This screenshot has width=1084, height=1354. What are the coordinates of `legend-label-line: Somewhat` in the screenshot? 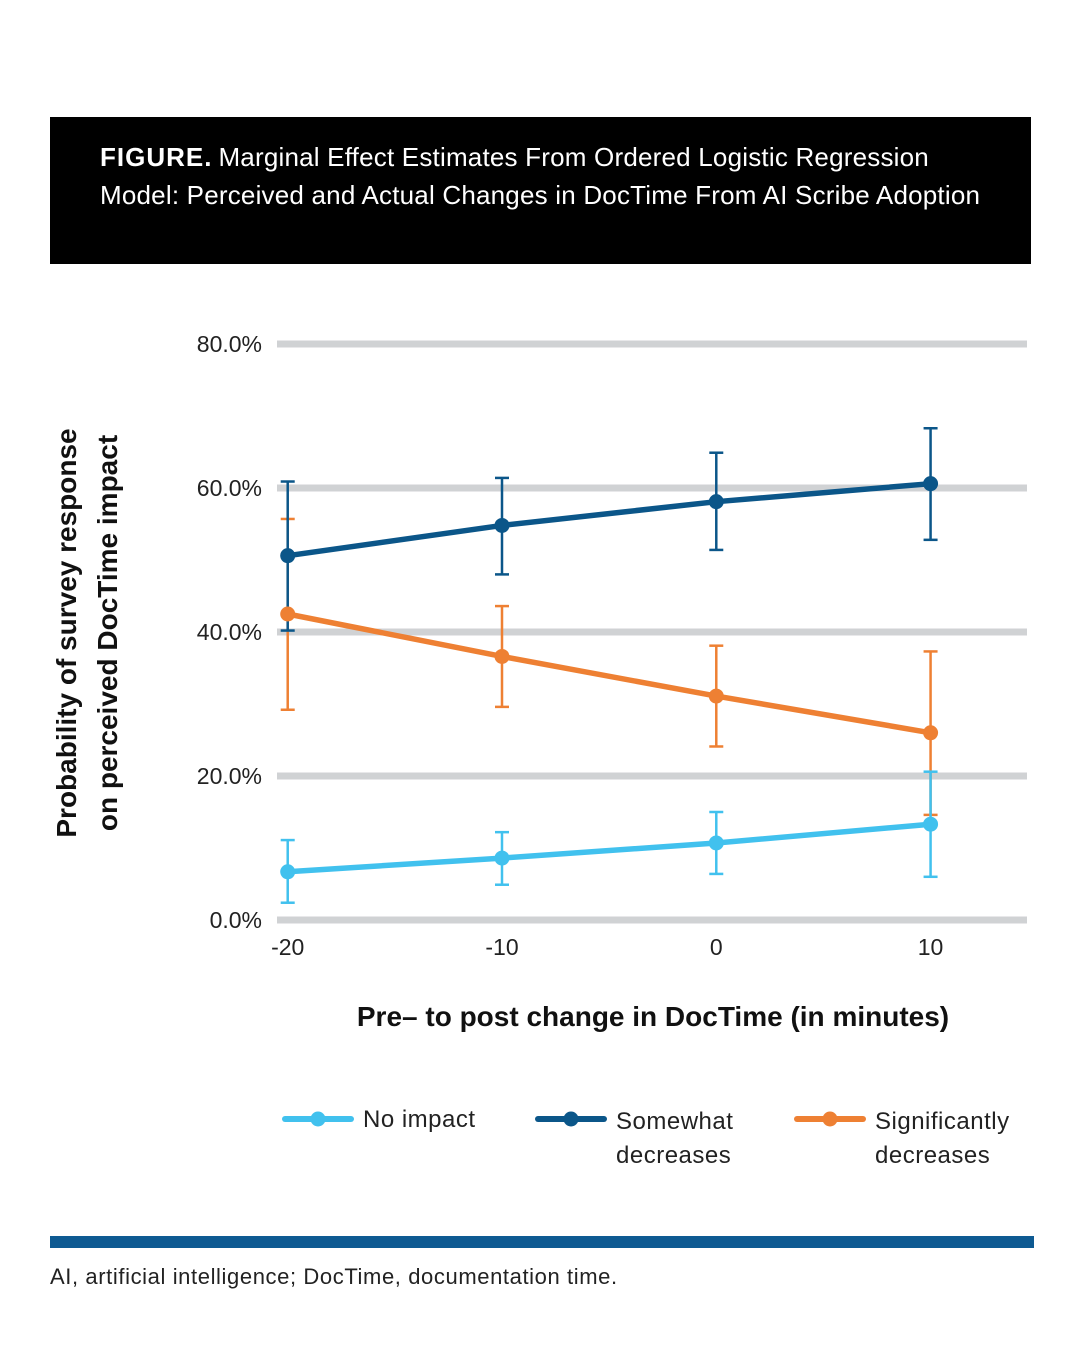 It's located at (674, 1121).